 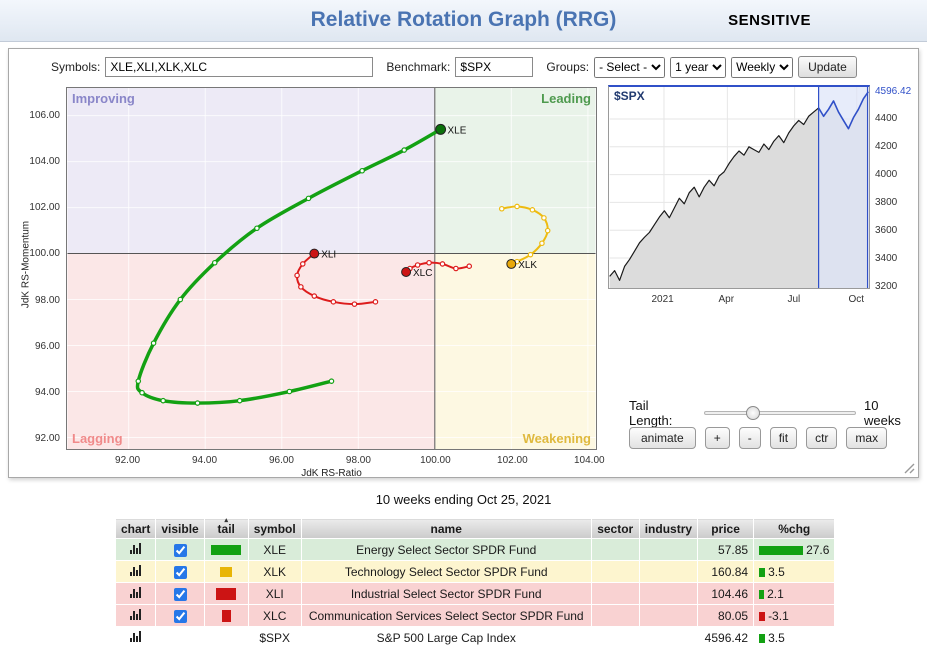 What do you see at coordinates (511, 263) in the screenshot?
I see `head-xlk` at bounding box center [511, 263].